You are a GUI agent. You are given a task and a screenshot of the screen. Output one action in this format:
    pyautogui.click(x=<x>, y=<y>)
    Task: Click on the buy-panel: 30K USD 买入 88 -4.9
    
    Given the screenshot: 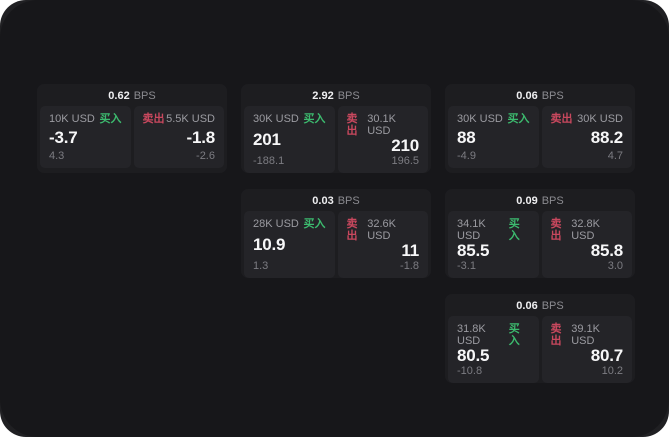 What is the action you would take?
    pyautogui.click(x=493, y=137)
    